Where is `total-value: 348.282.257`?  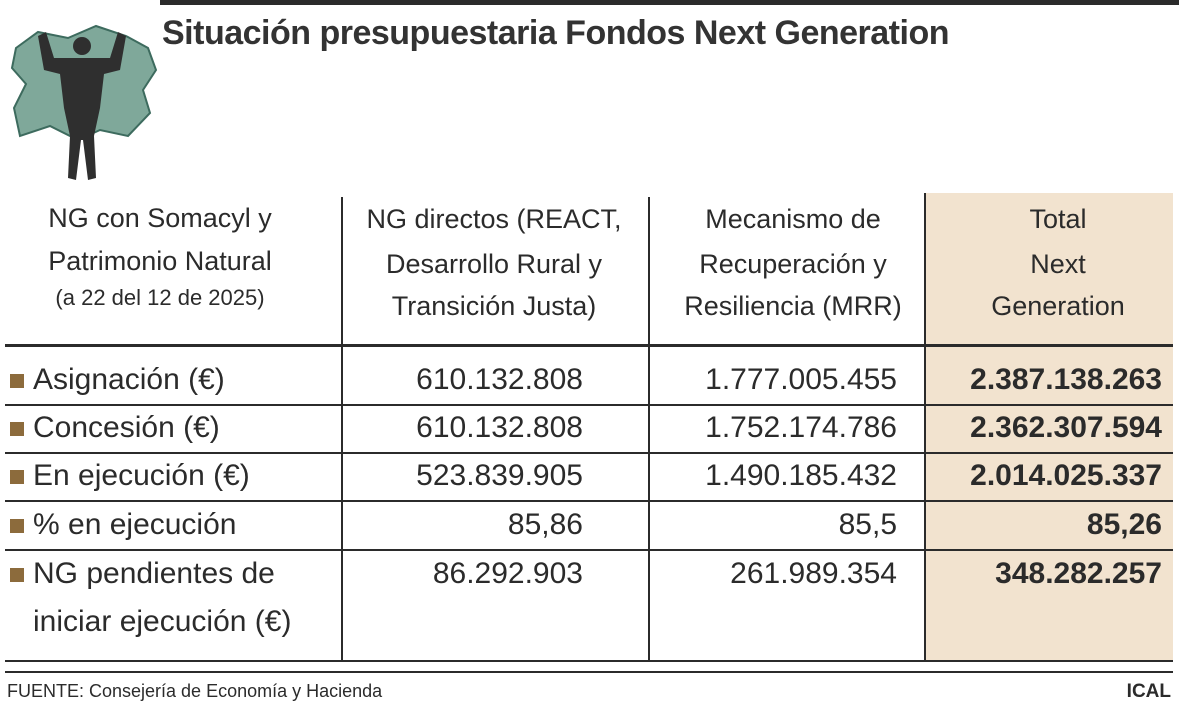 total-value: 348.282.257 is located at coordinates (1078, 573).